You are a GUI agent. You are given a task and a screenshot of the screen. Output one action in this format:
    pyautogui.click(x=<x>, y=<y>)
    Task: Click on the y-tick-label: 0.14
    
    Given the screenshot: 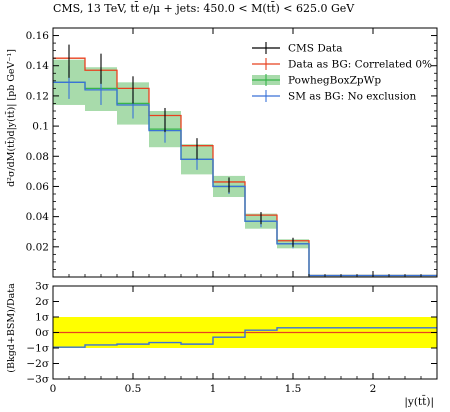 What is the action you would take?
    pyautogui.click(x=38, y=66)
    